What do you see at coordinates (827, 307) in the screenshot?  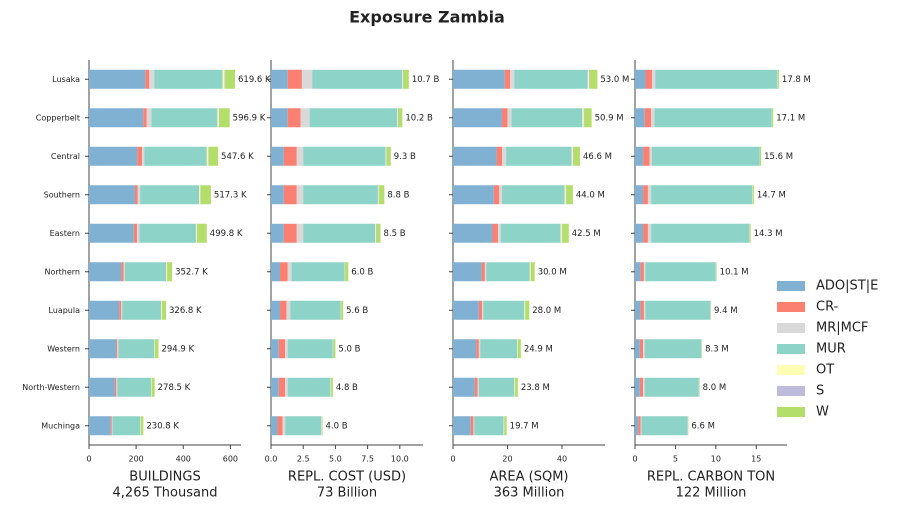 I see `legend-label: CR-` at bounding box center [827, 307].